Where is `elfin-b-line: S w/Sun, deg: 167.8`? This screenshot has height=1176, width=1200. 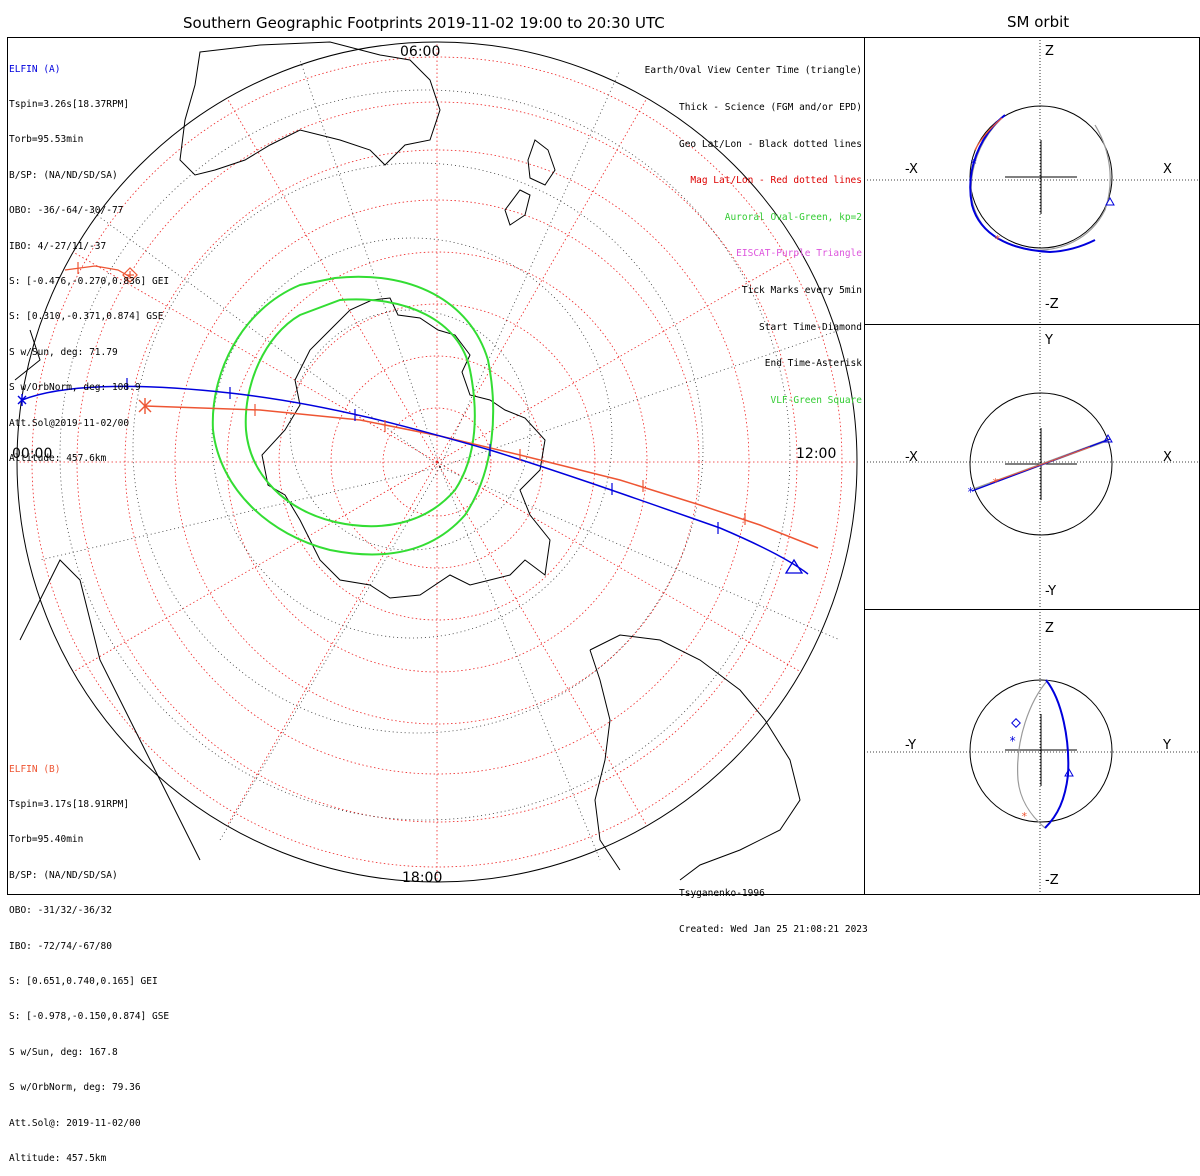 elfin-b-line: S w/Sun, deg: 167.8 is located at coordinates (63, 1052).